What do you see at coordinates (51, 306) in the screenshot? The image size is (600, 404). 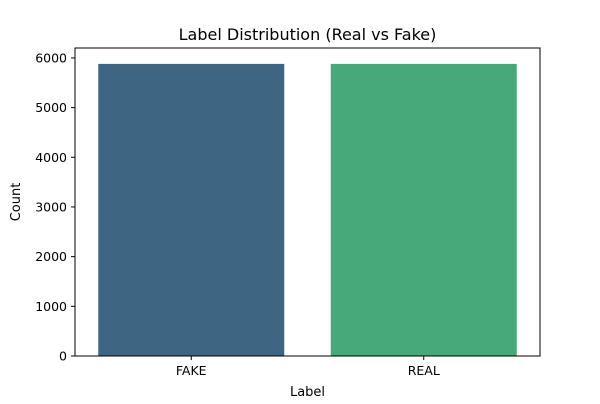 I see `y-tick-label: 1000` at bounding box center [51, 306].